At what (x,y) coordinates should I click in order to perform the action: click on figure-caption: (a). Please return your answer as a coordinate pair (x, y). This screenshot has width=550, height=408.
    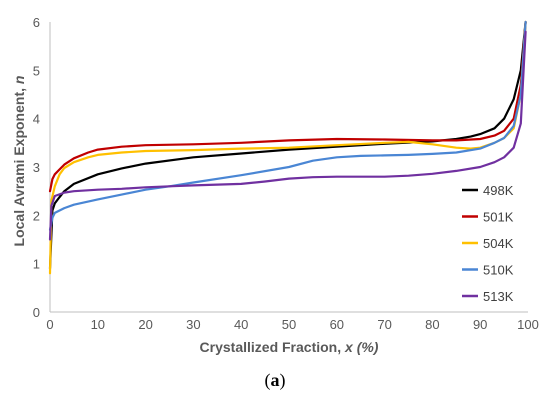
    Looking at the image, I should click on (275, 380).